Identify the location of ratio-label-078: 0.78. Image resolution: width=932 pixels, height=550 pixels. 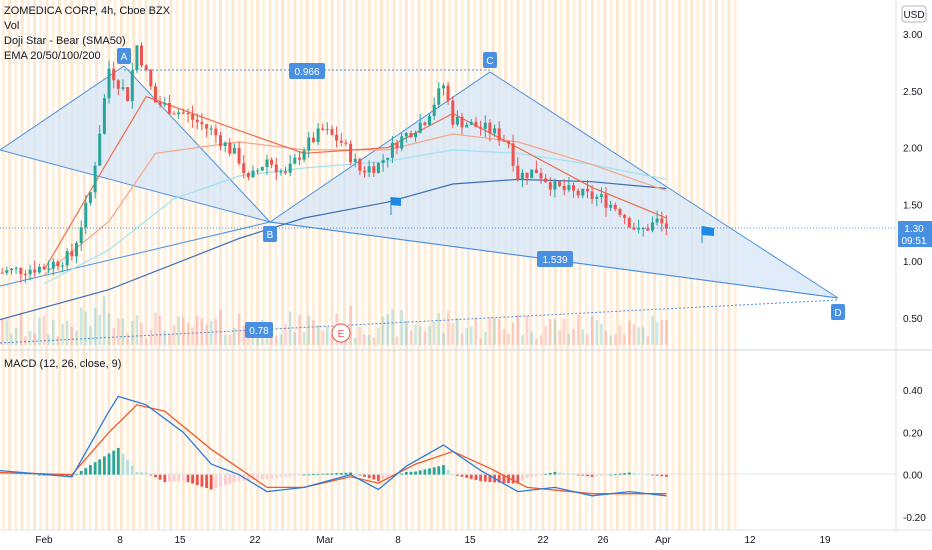
(259, 330).